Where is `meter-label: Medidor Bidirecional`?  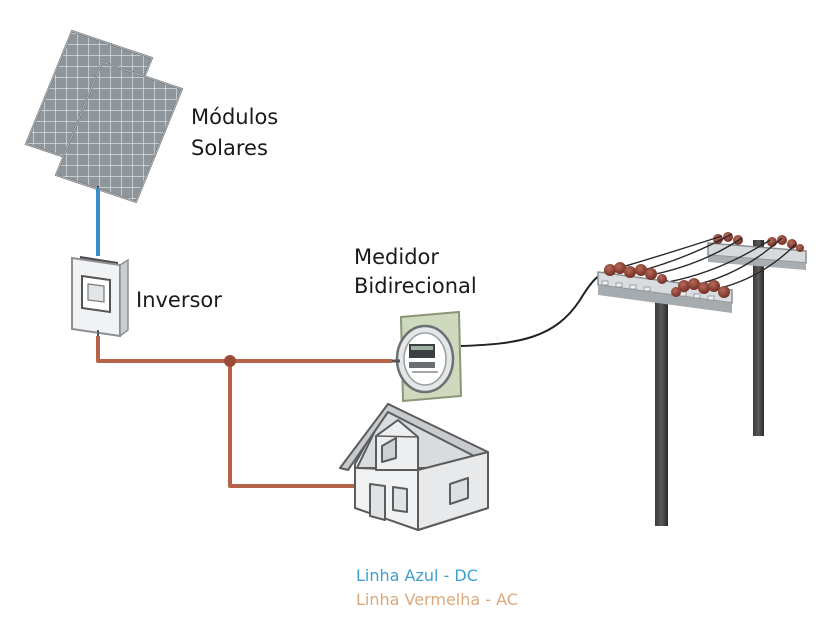
meter-label: Medidor Bidirecional is located at coordinates (415, 272).